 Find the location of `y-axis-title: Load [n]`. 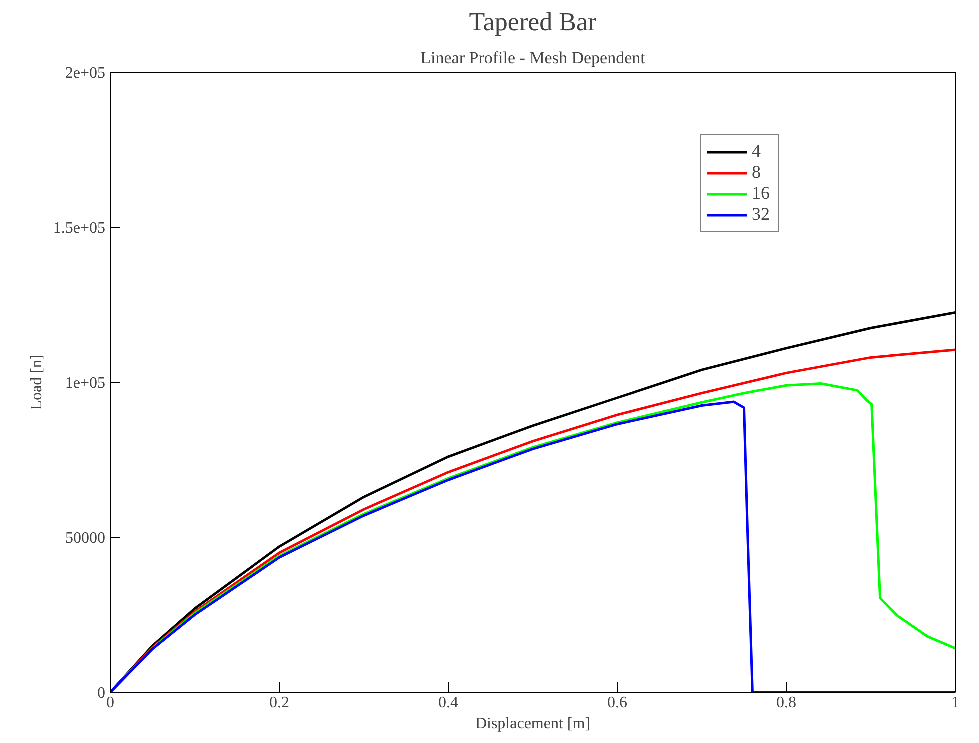

y-axis-title: Load [n] is located at coordinates (37, 382).